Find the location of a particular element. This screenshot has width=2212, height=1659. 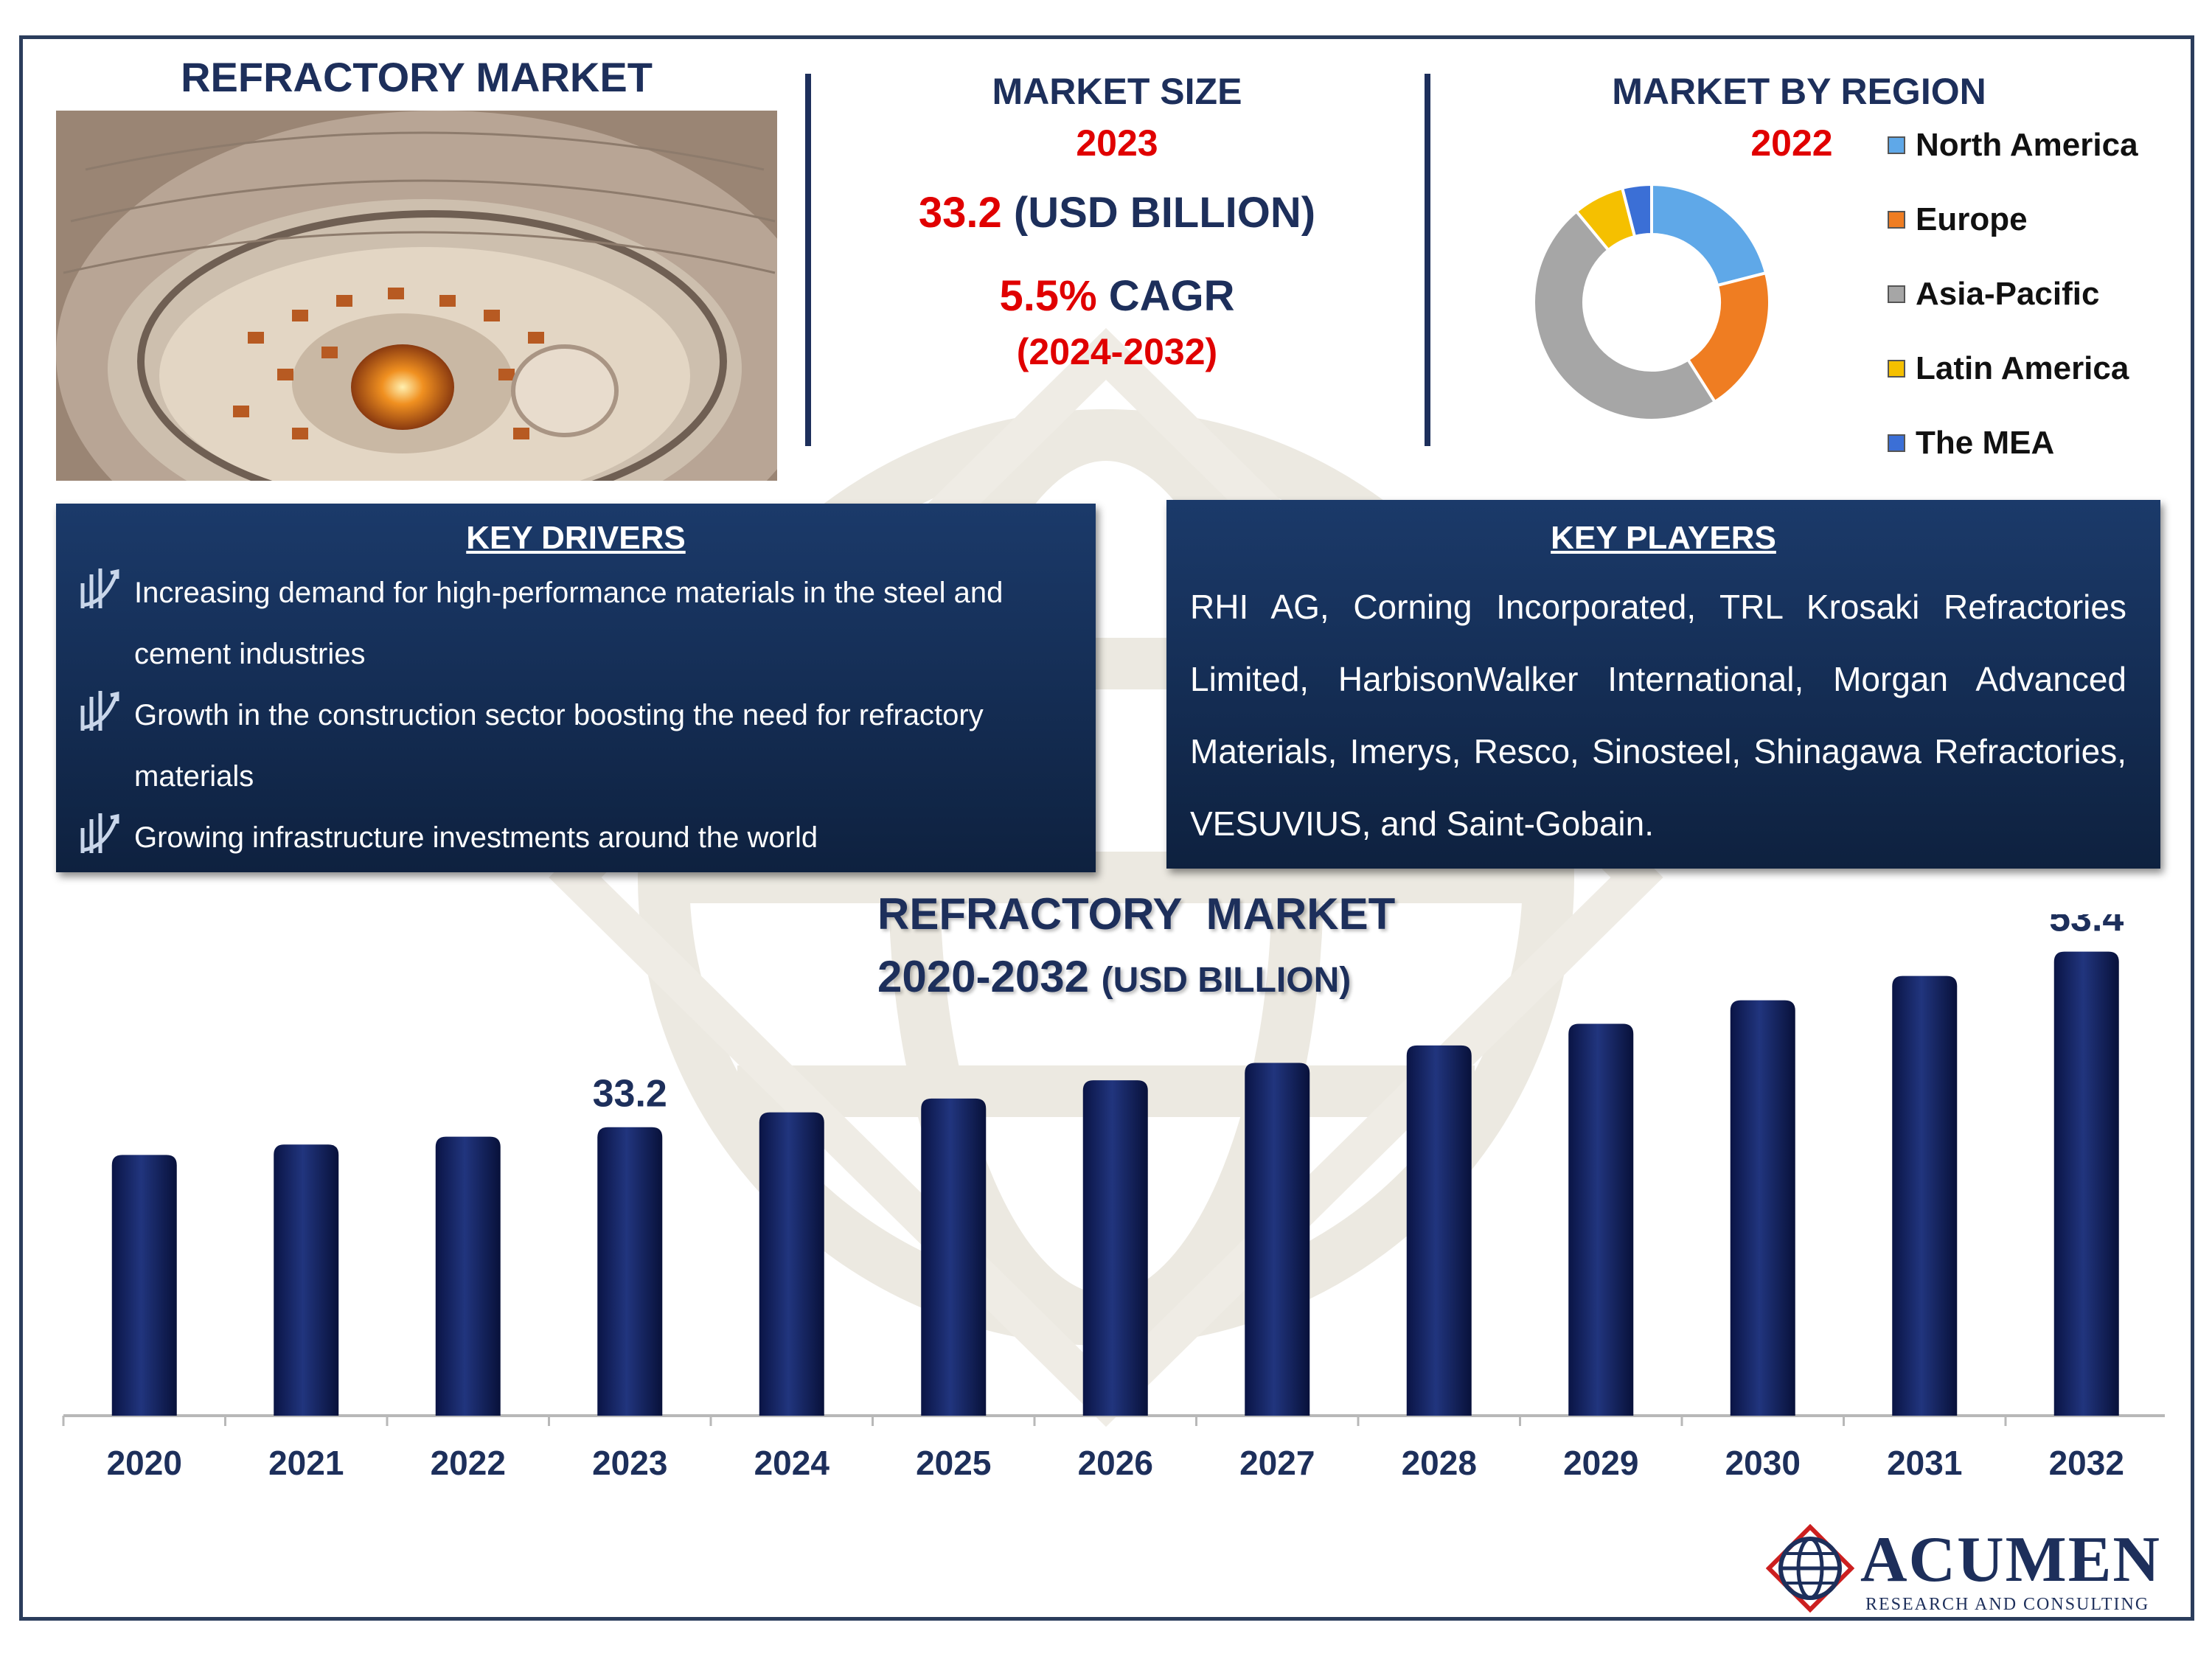

region-year: 2022 is located at coordinates (1791, 143).